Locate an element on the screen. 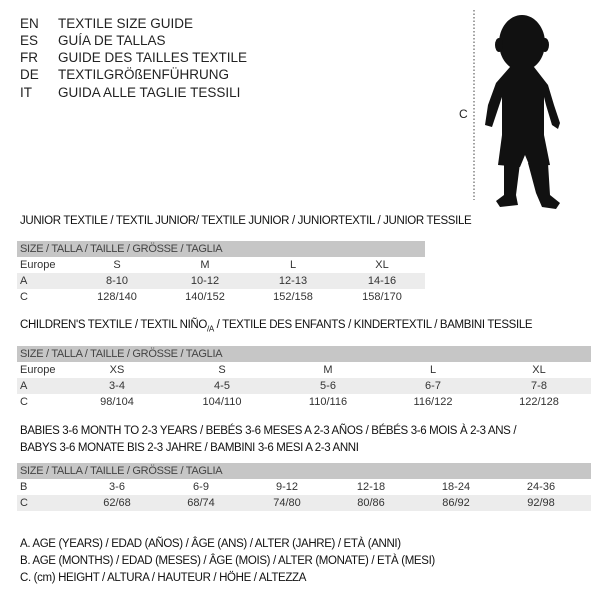  table-row: C 62/68 68/74 74/80 80/86 86/92 92/98 is located at coordinates (304, 503).